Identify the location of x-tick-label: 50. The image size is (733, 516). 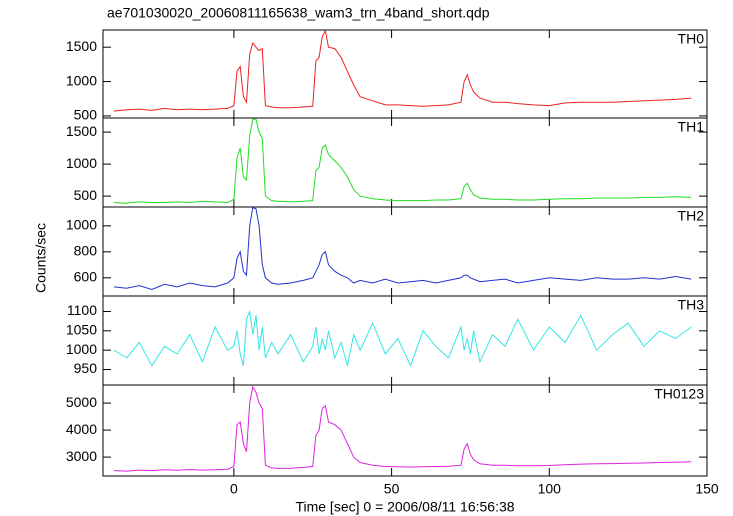
(392, 489).